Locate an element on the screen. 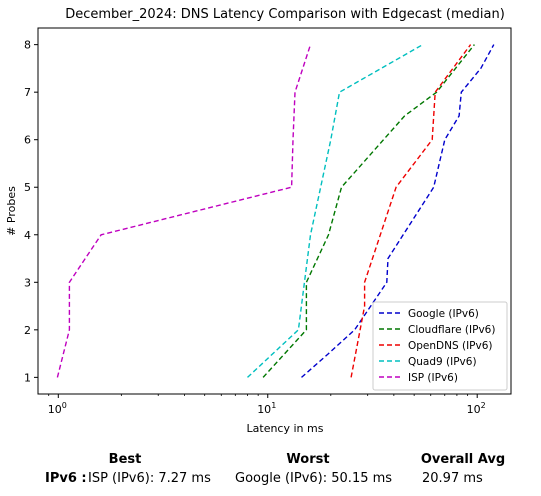 The image size is (541, 496). y-tick-label: 5 is located at coordinates (27, 187).